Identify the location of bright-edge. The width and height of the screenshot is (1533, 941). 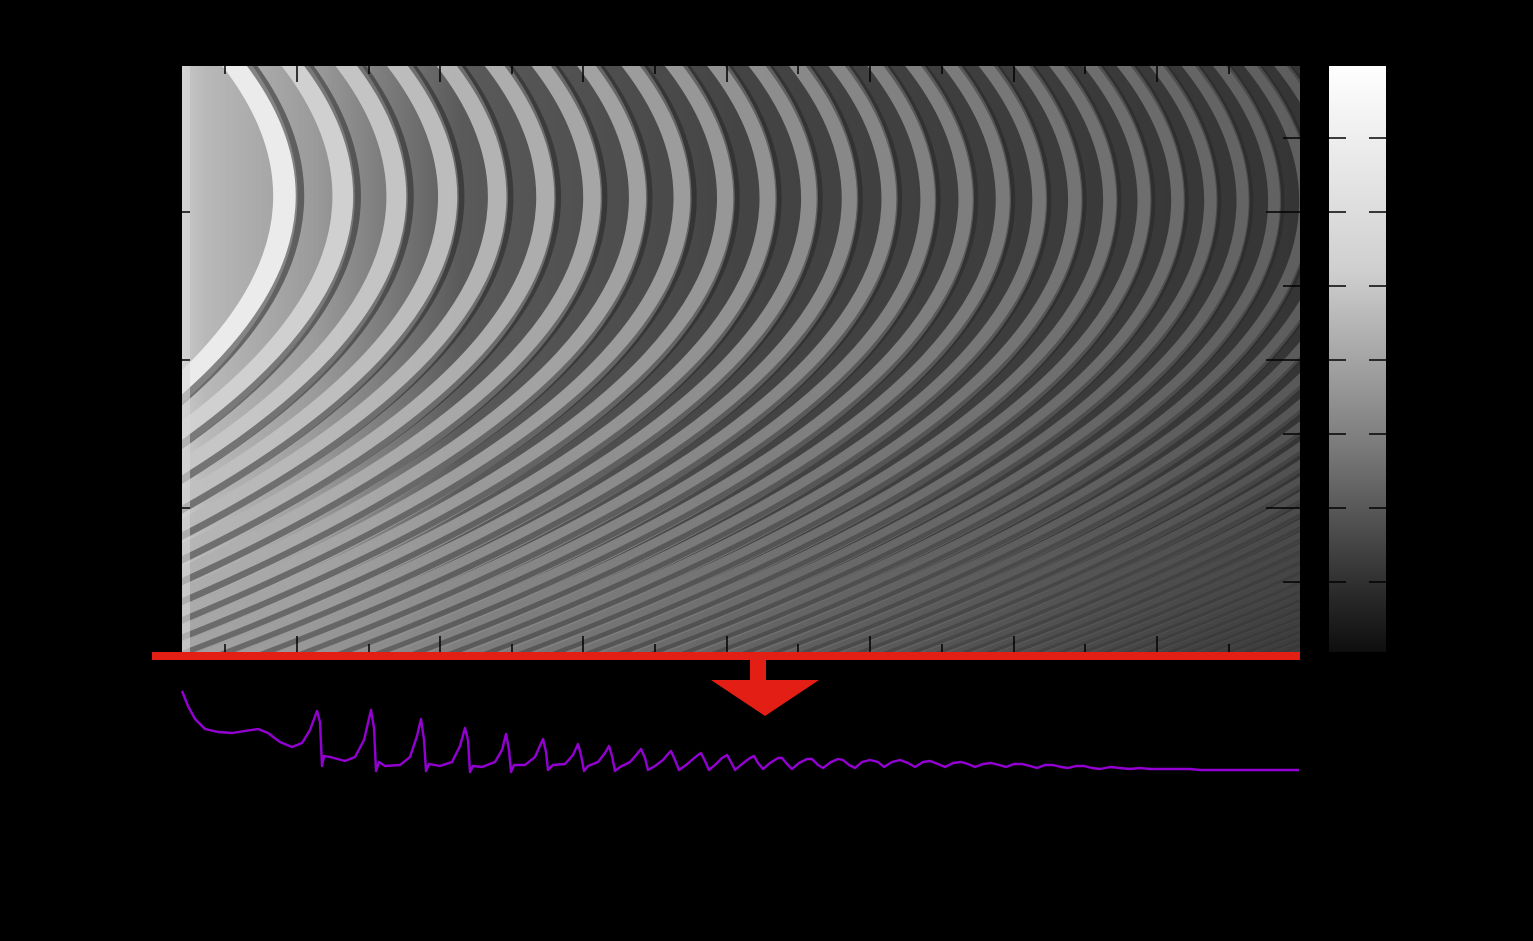
(186, 359).